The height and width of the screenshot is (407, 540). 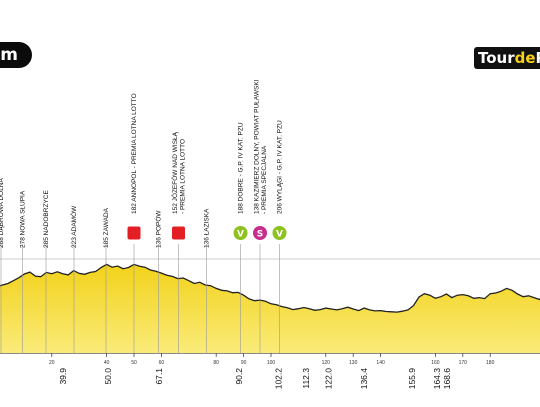 I want to click on km-label-10: 168.6, so click(x=447, y=379).